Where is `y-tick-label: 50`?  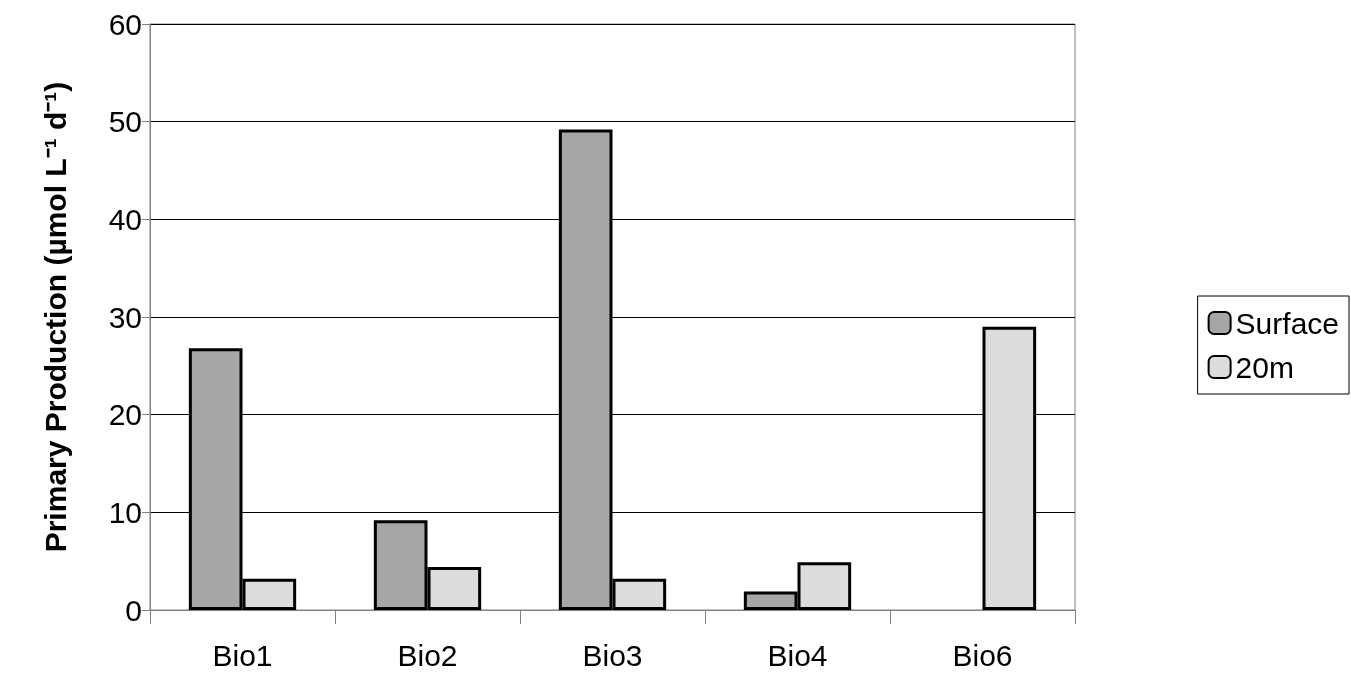 y-tick-label: 50 is located at coordinates (125, 122).